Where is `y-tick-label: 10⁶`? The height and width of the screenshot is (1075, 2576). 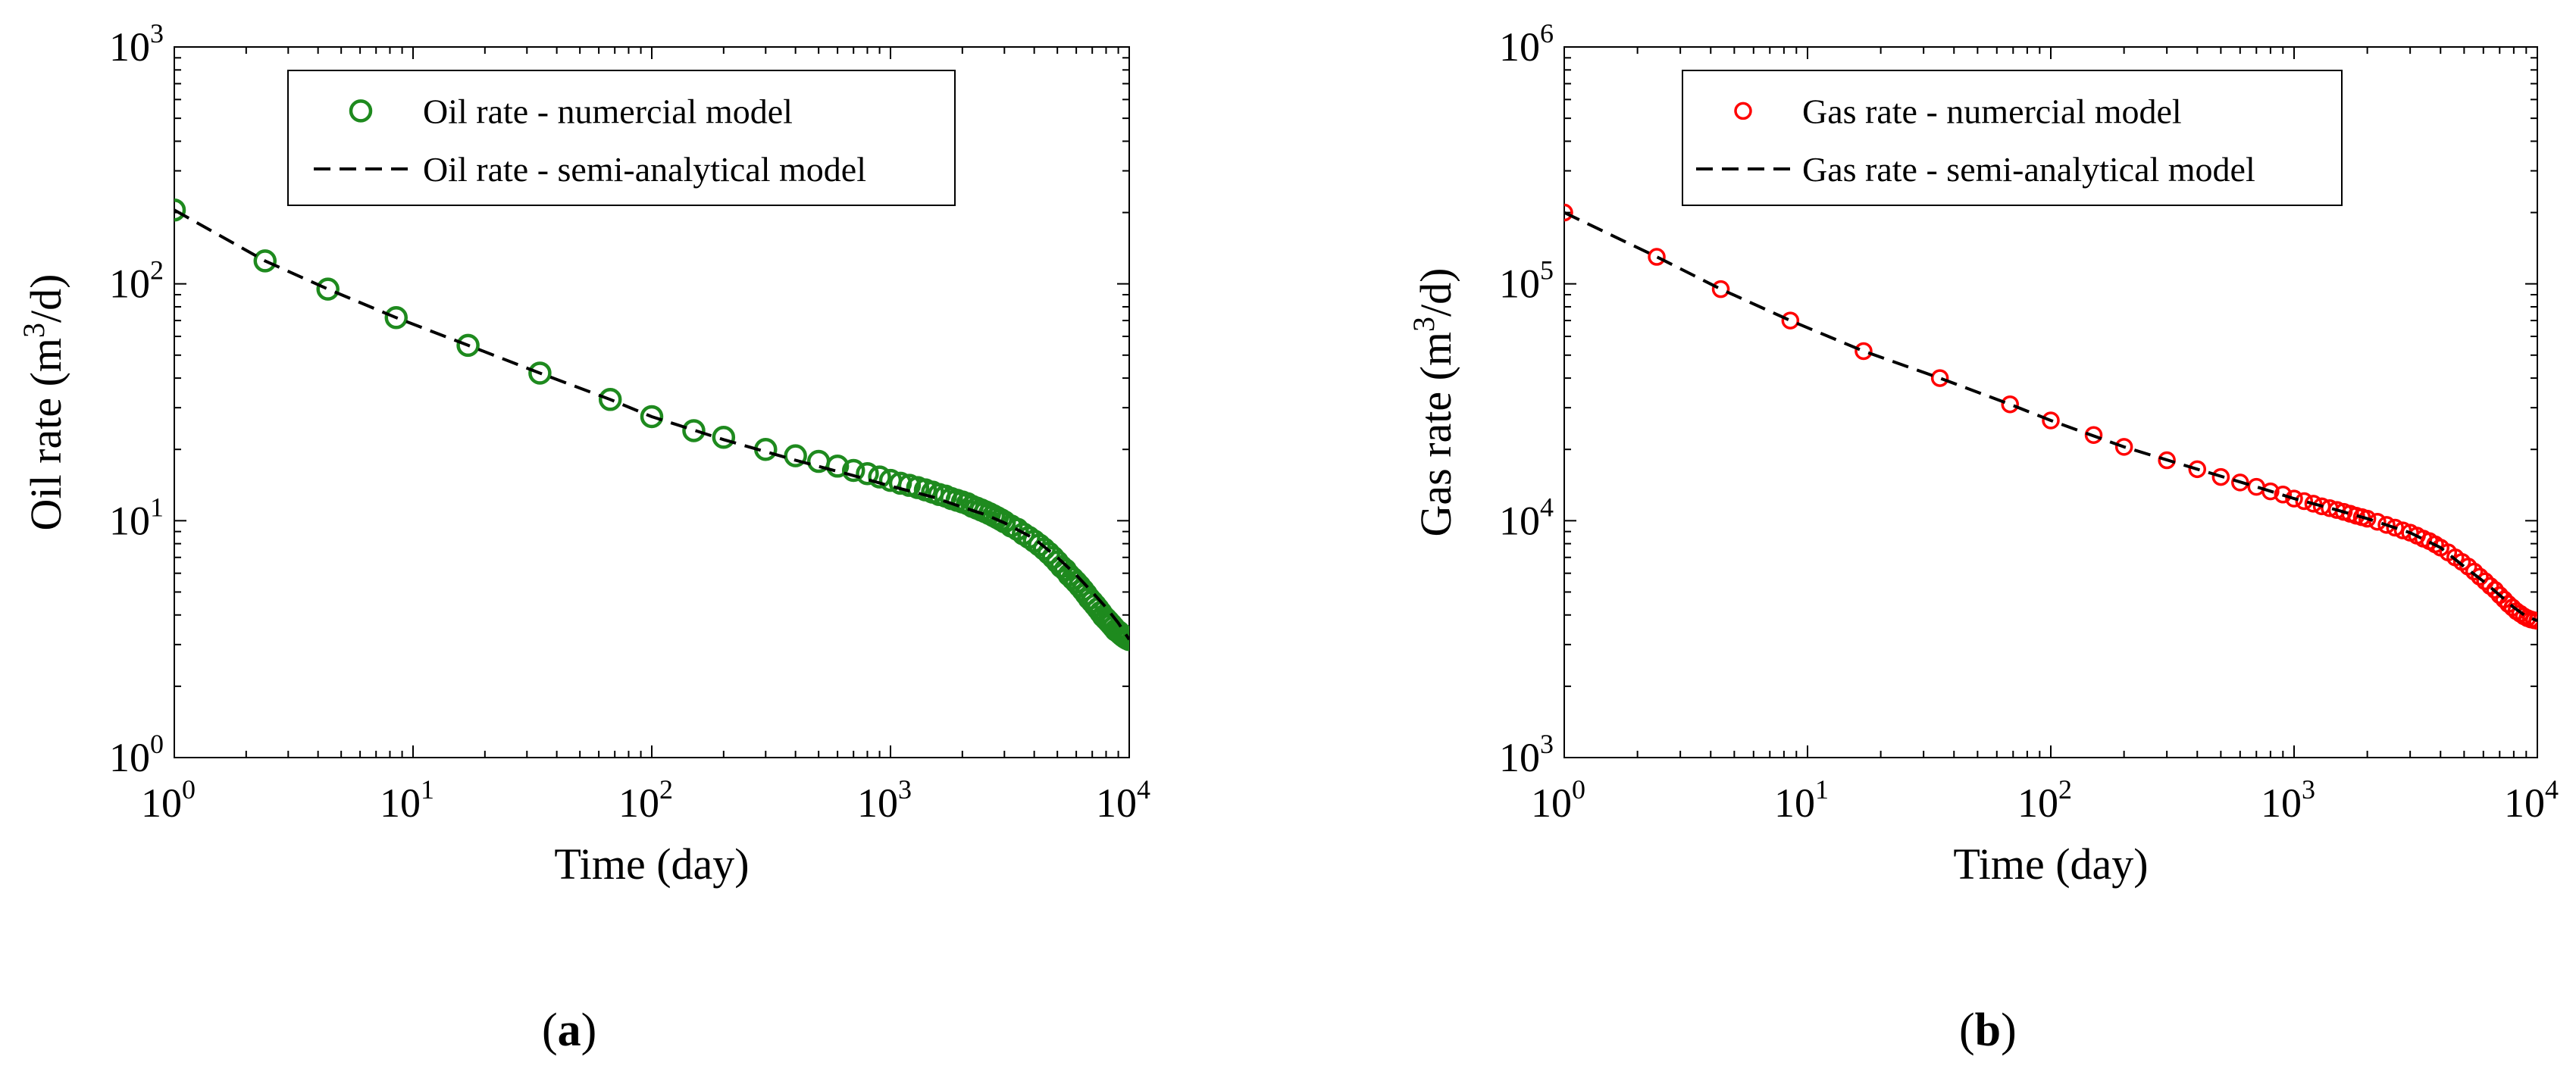
y-tick-label: 10⁶ is located at coordinates (1526, 44).